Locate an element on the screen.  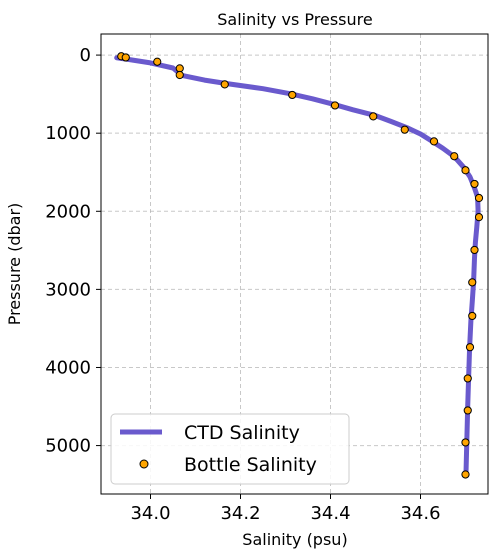
y-tick-label: 5000 is located at coordinates (68, 446).